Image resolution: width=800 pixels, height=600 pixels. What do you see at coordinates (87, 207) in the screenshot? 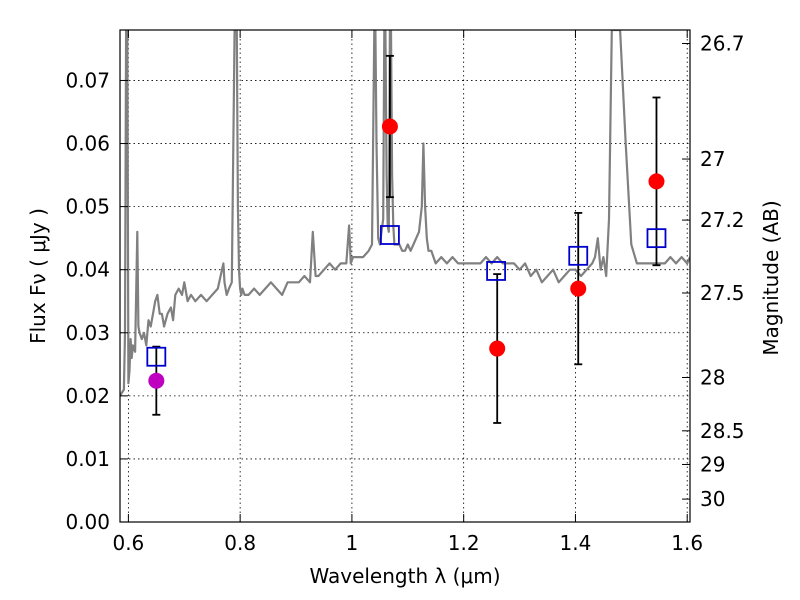
I see `y-tick-label: 0.05` at bounding box center [87, 207].